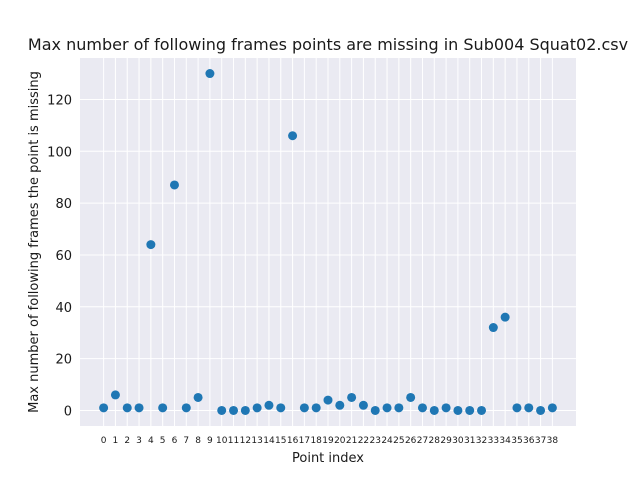 This screenshot has height=480, width=640. What do you see at coordinates (186, 441) in the screenshot?
I see `x-tick-label: 7` at bounding box center [186, 441].